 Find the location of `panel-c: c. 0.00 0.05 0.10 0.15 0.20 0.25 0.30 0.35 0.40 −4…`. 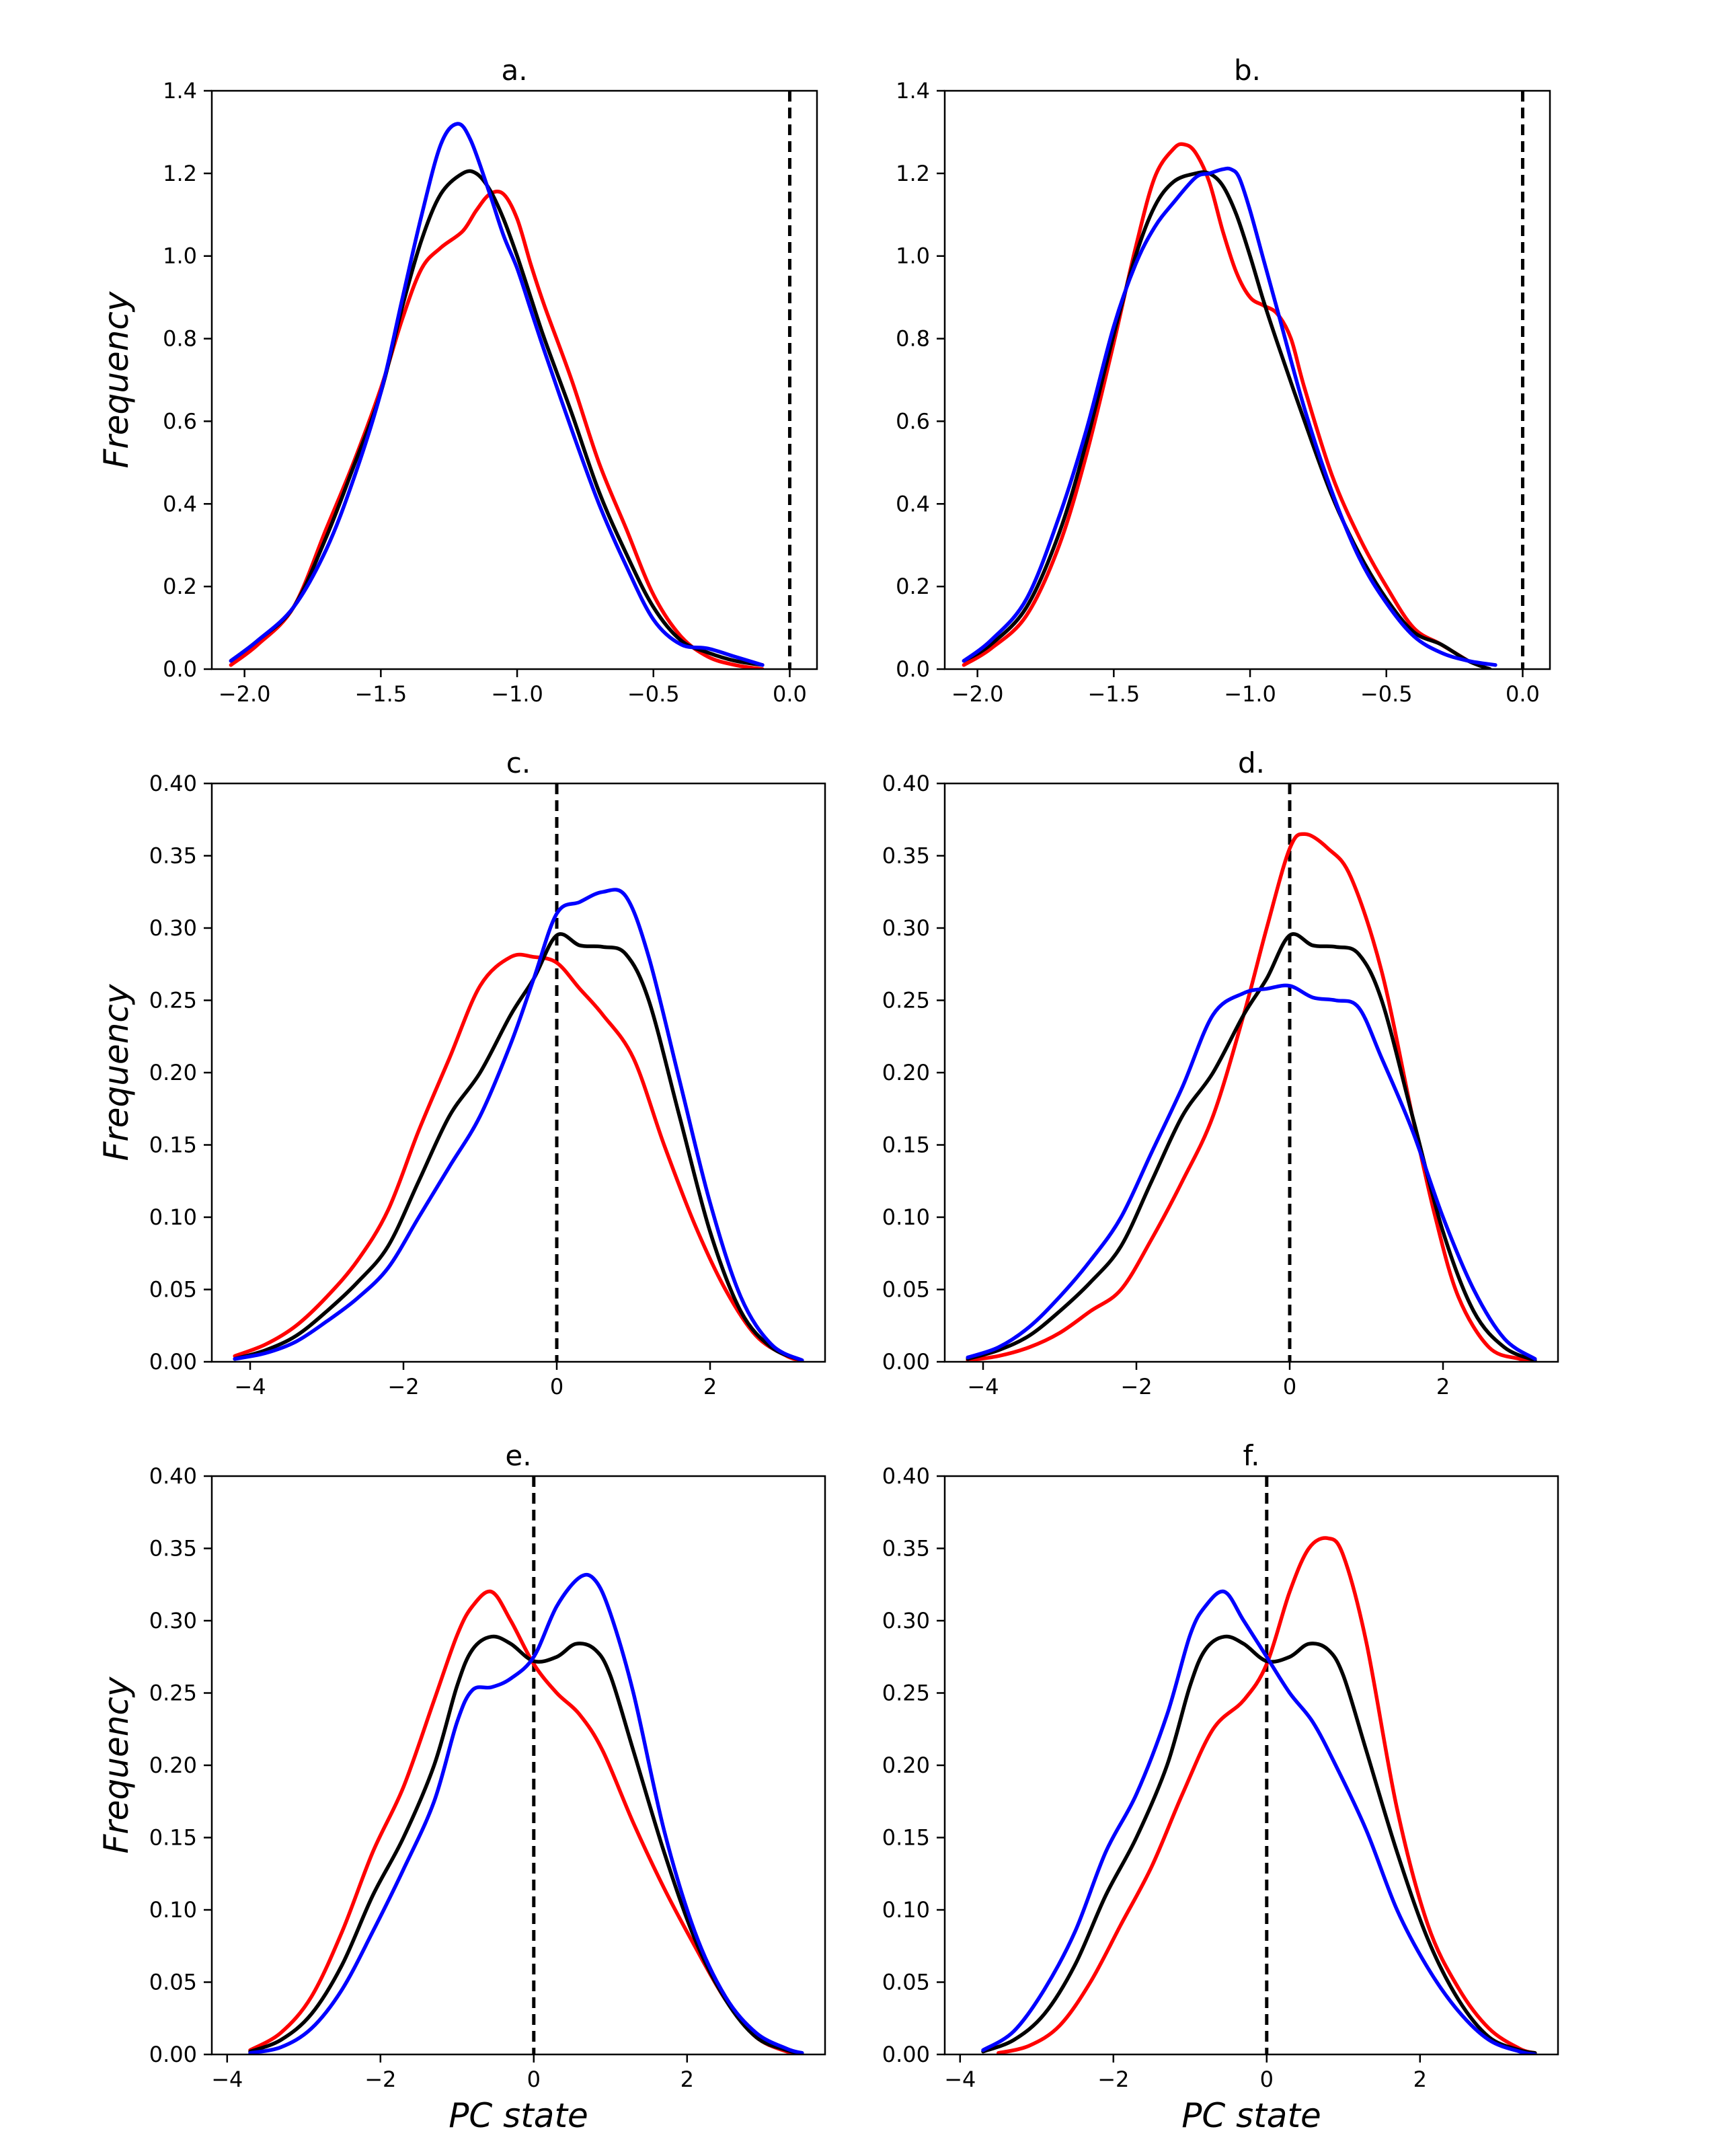

panel-c: c. 0.00 0.05 0.10 0.15 0.20 0.25 0.30 0.35 0.40 −4… is located at coordinates (461, 1072).